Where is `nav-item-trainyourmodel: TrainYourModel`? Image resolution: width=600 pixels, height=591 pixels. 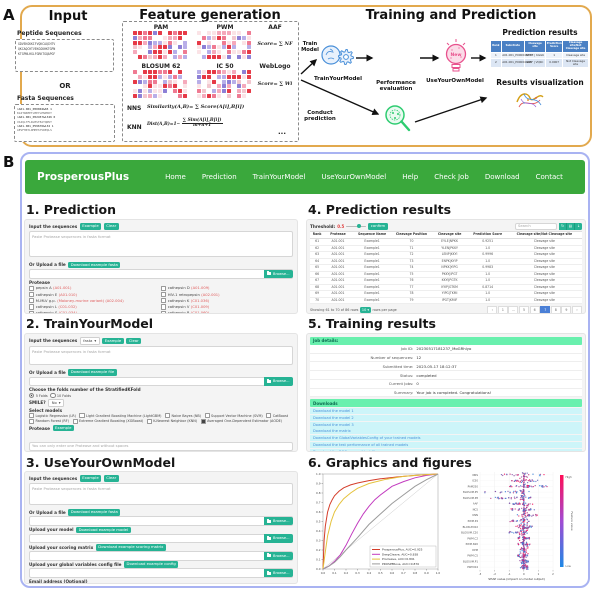
nav-item-trainyourmodel: TrainYourModel is located at coordinates (279, 177).